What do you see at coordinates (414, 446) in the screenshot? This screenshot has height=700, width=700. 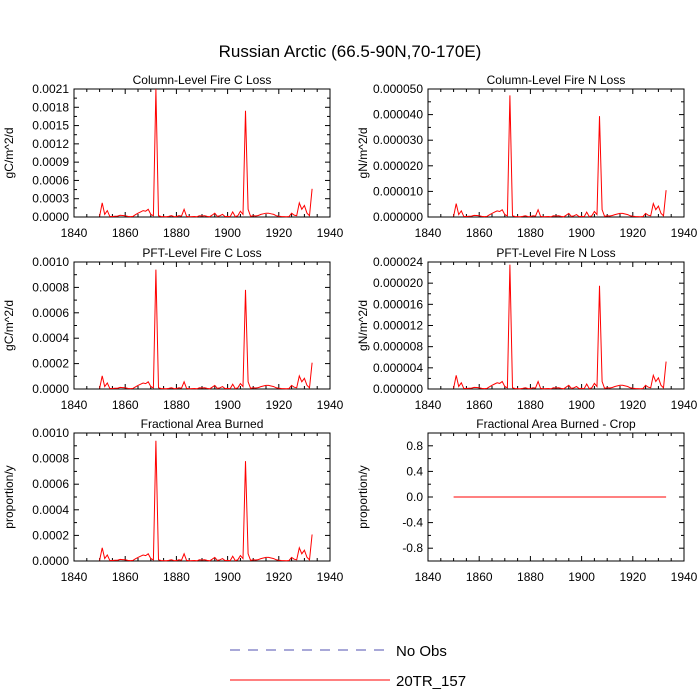 I see `y-tick-label: 0.8` at bounding box center [414, 446].